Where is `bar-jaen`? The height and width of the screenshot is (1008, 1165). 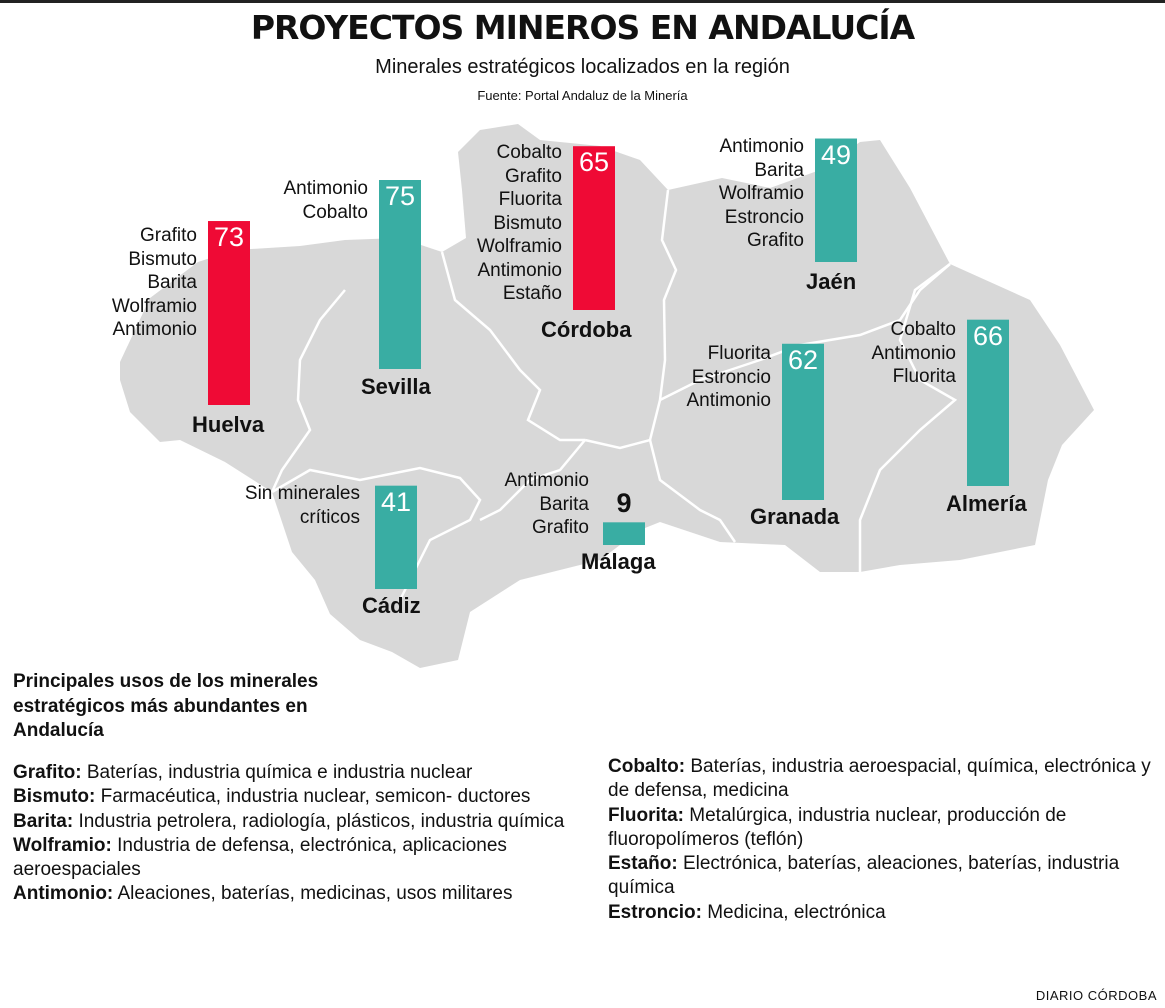
bar-jaen is located at coordinates (836, 200).